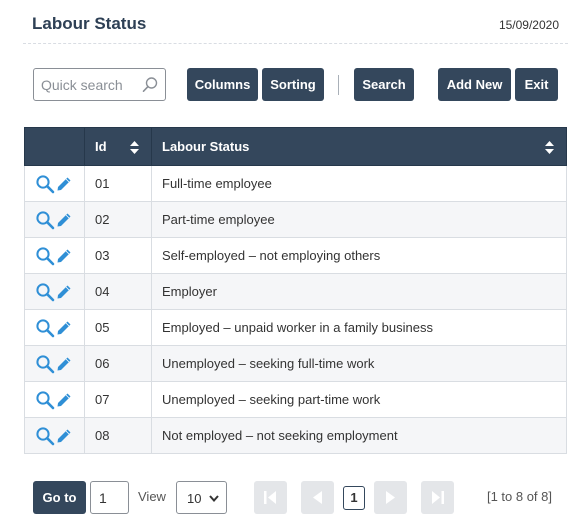 The height and width of the screenshot is (521, 586). I want to click on first-page-button, so click(270, 497).